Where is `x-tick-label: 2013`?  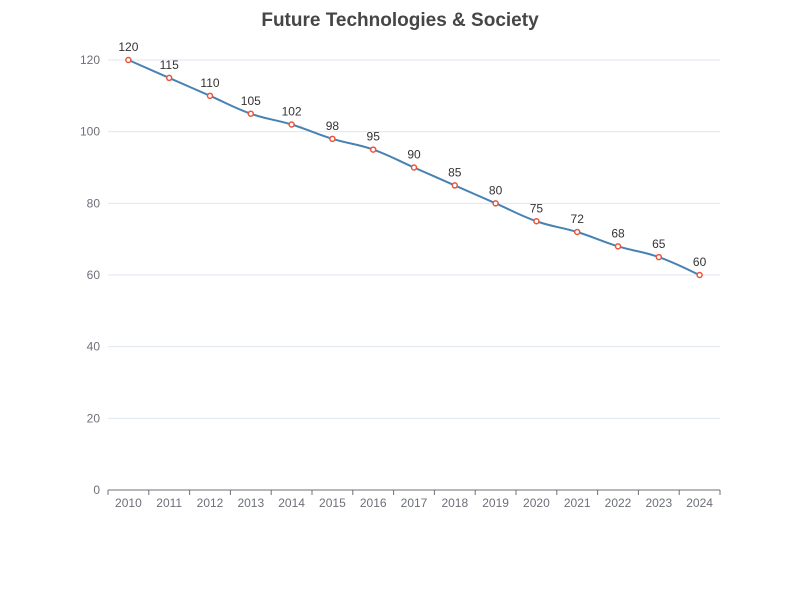
x-tick-label: 2013 is located at coordinates (250, 503).